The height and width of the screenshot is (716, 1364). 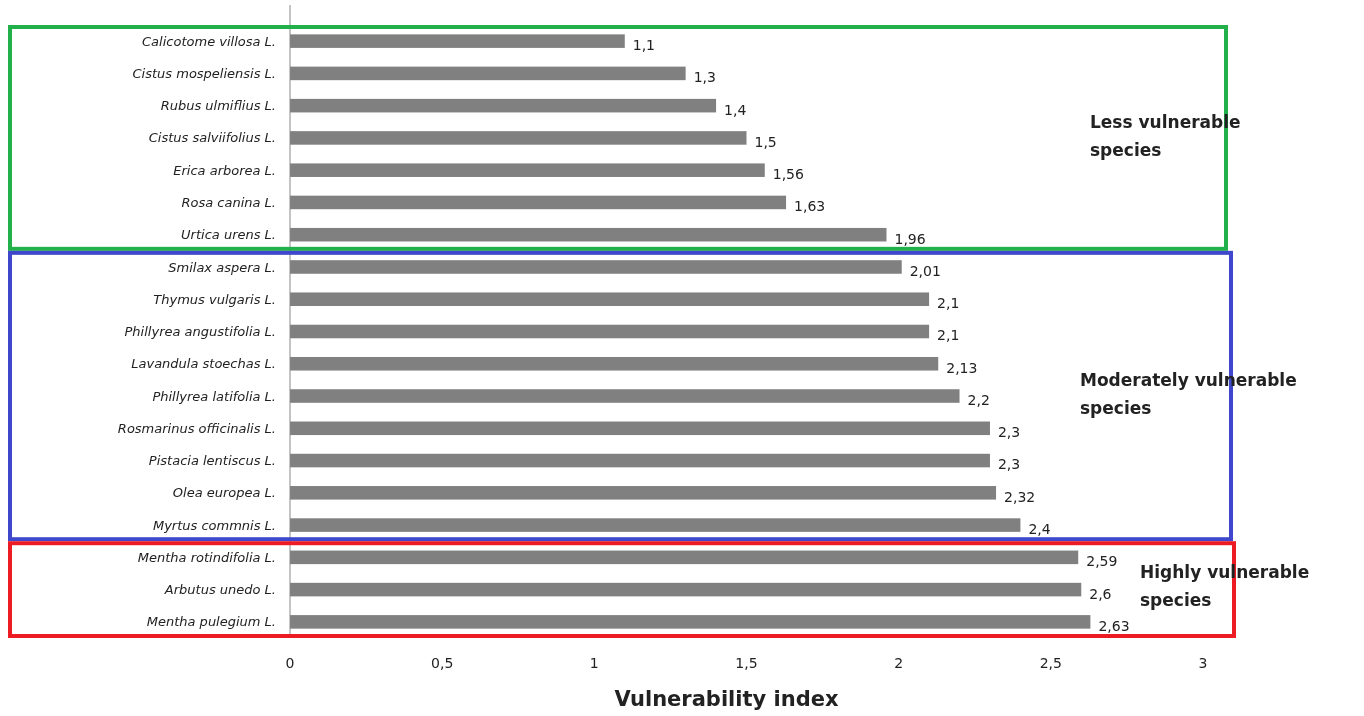 I want to click on data-label: 1,63, so click(x=810, y=206).